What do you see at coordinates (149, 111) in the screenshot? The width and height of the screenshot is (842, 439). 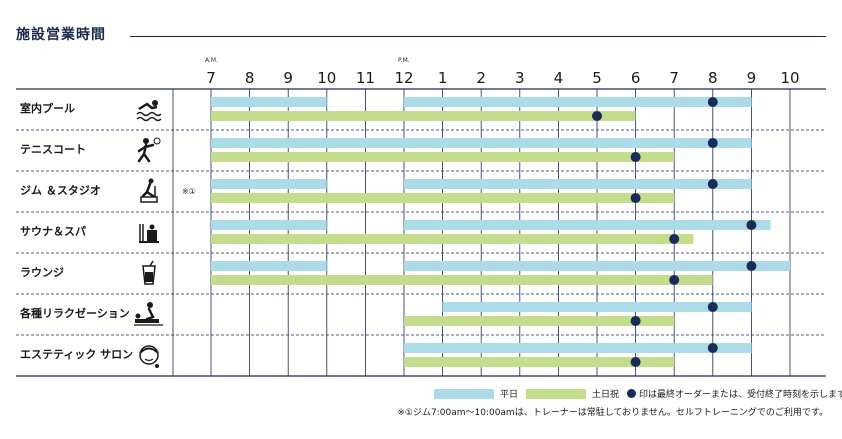 I see `swimming-icon` at bounding box center [149, 111].